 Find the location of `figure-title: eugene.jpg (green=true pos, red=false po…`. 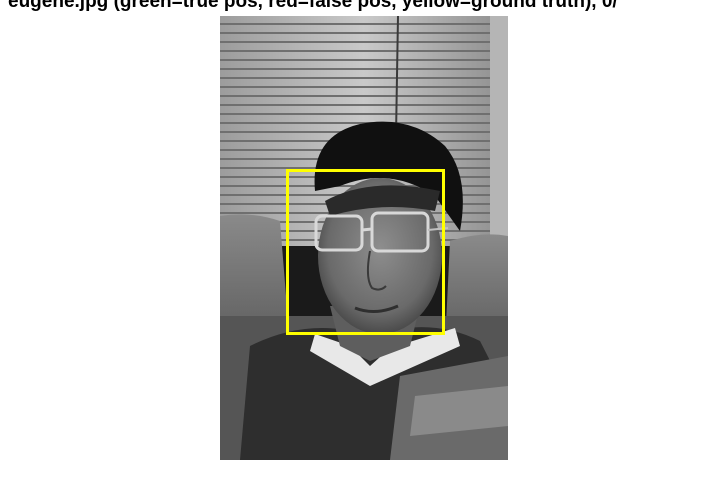

figure-title: eugene.jpg (green=true pos, red=false po… is located at coordinates (313, 6).